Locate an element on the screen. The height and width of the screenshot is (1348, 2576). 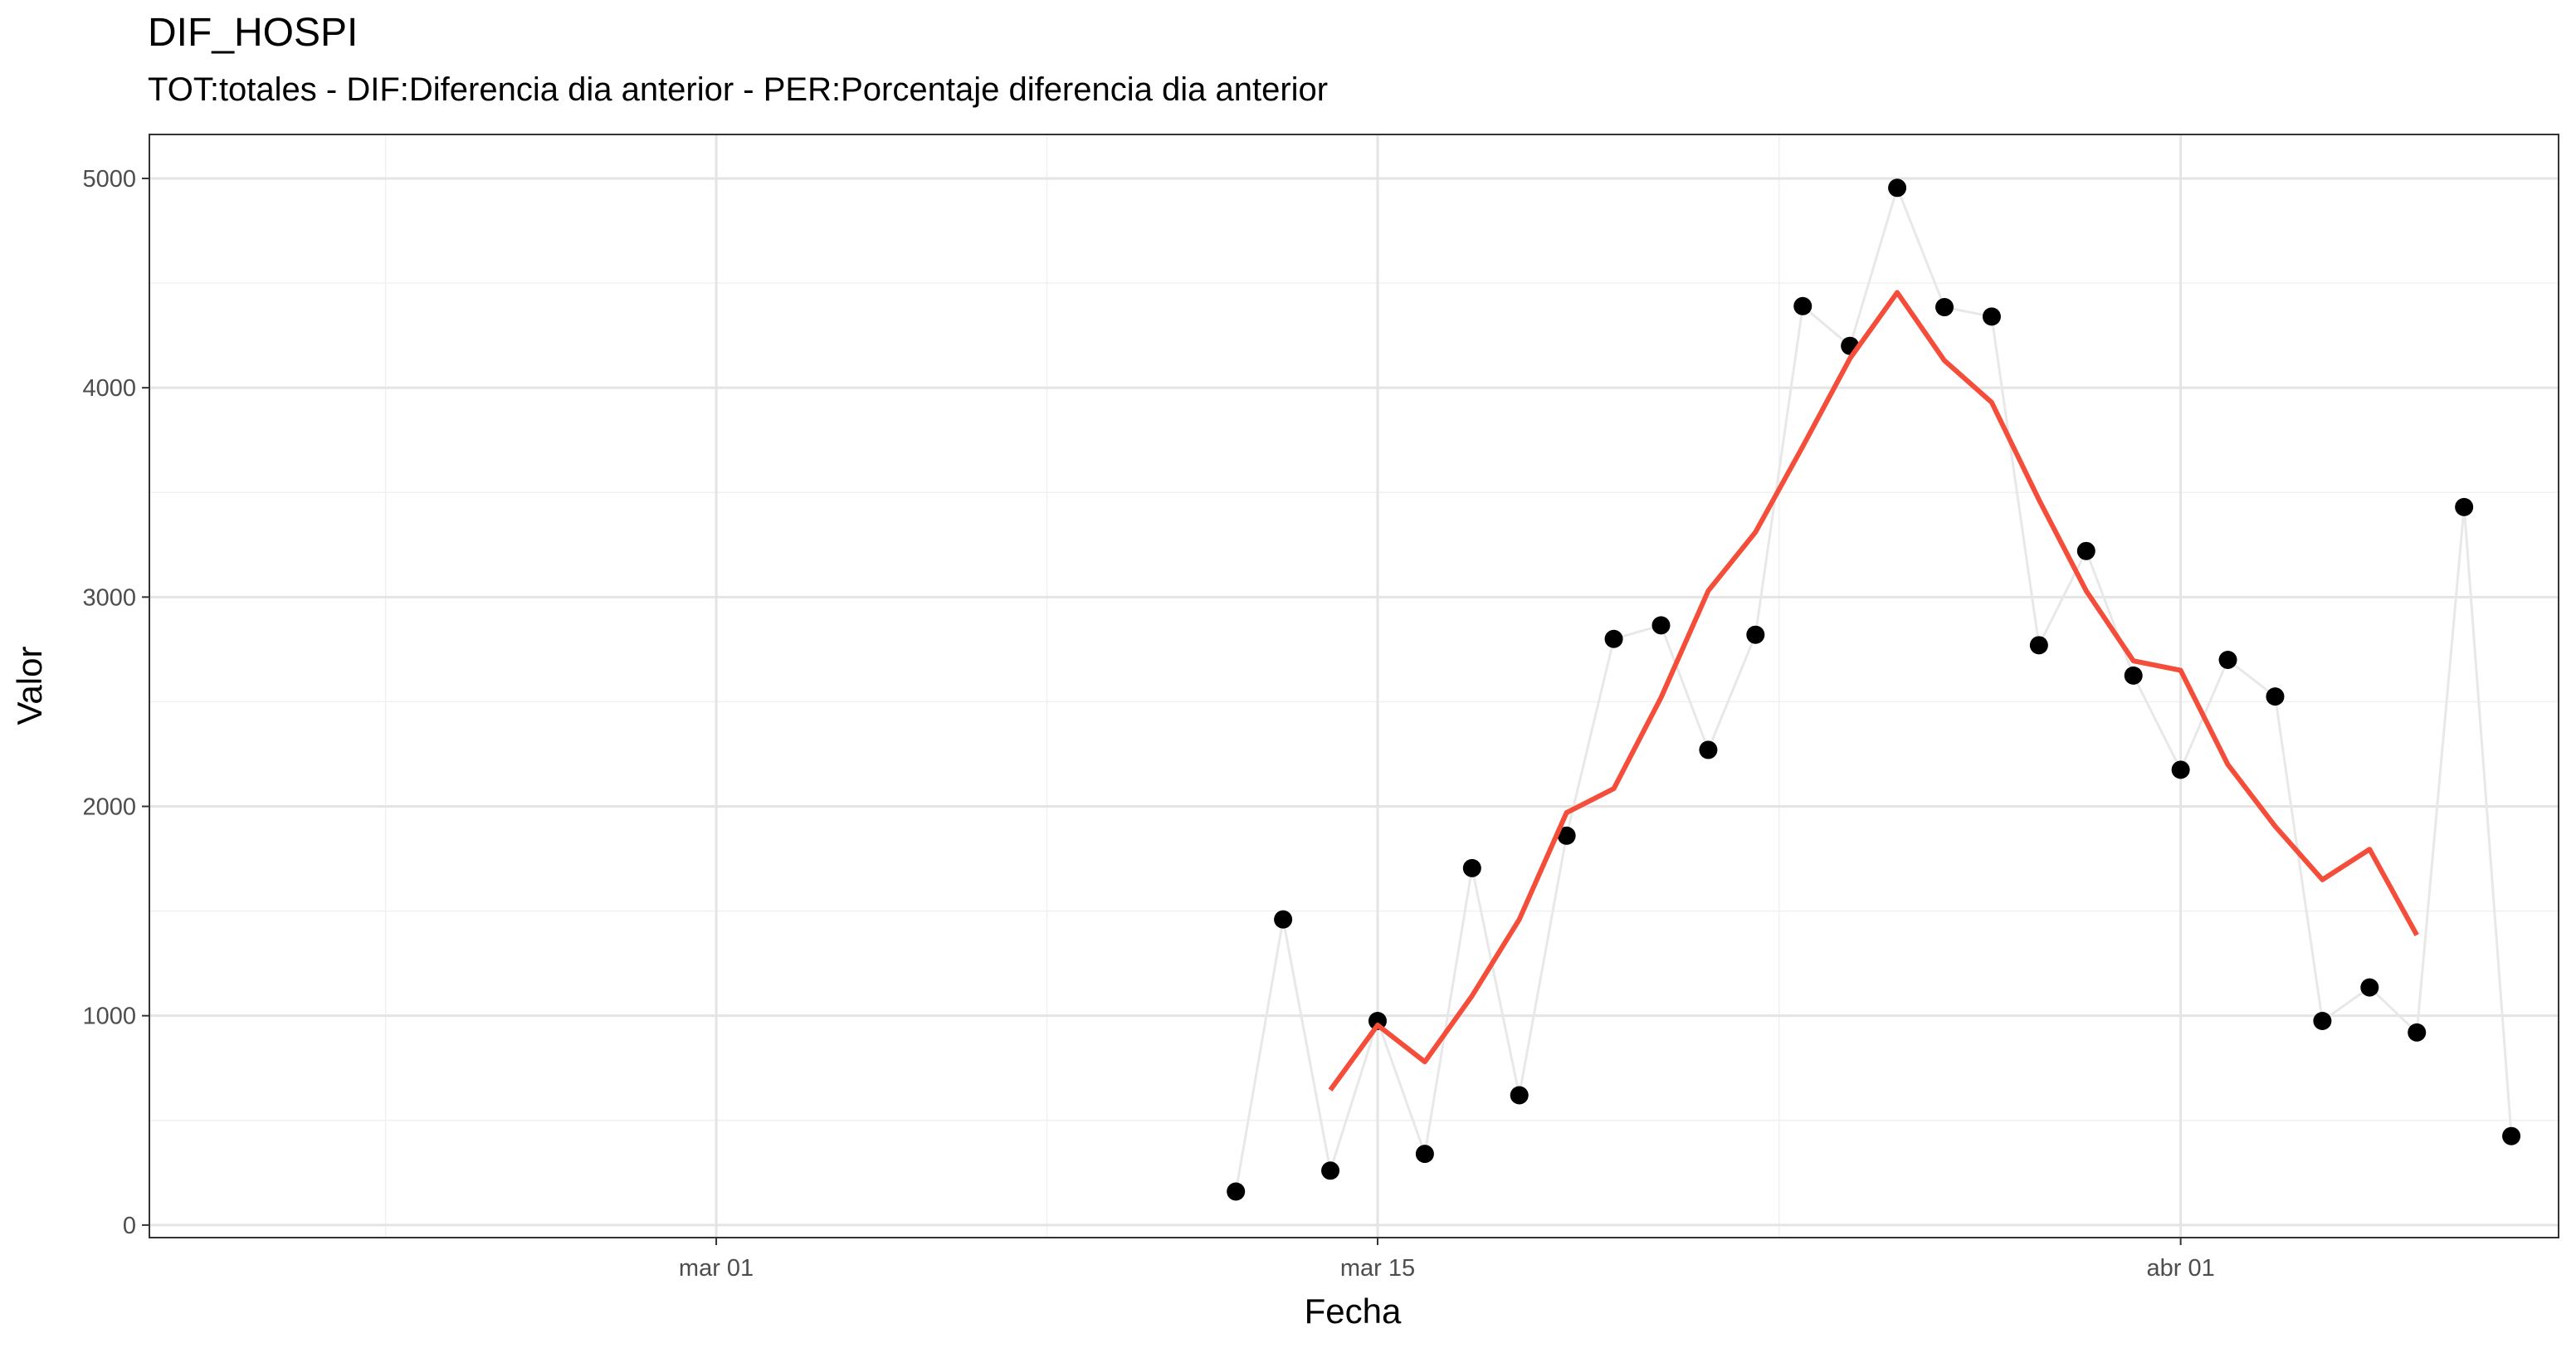
y-tick-label: 3000 is located at coordinates (109, 598).